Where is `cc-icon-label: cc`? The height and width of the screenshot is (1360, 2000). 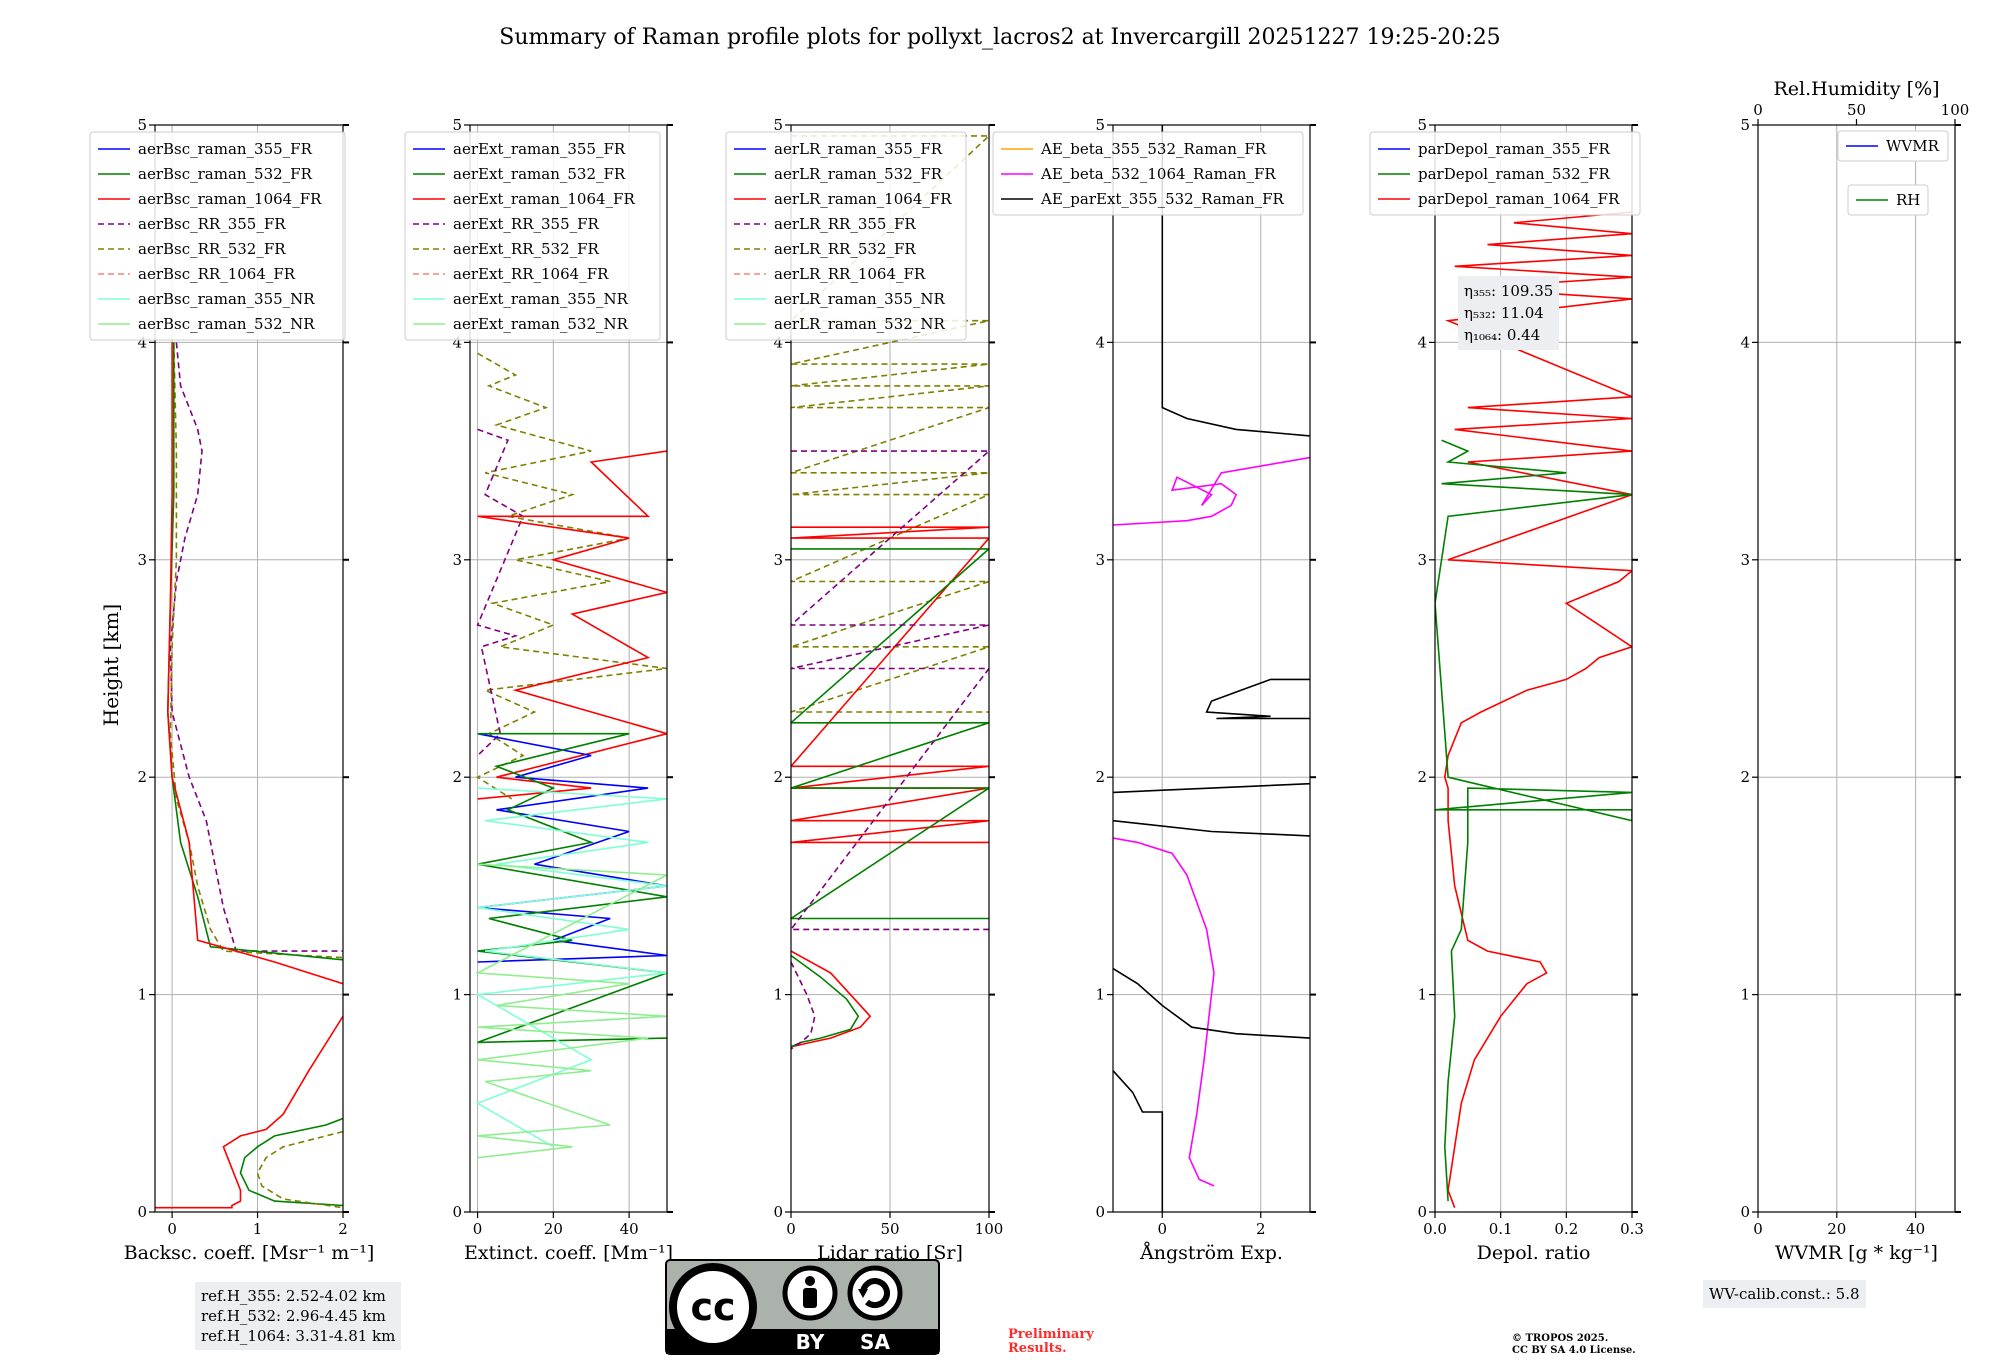 cc-icon-label: cc is located at coordinates (712, 1307).